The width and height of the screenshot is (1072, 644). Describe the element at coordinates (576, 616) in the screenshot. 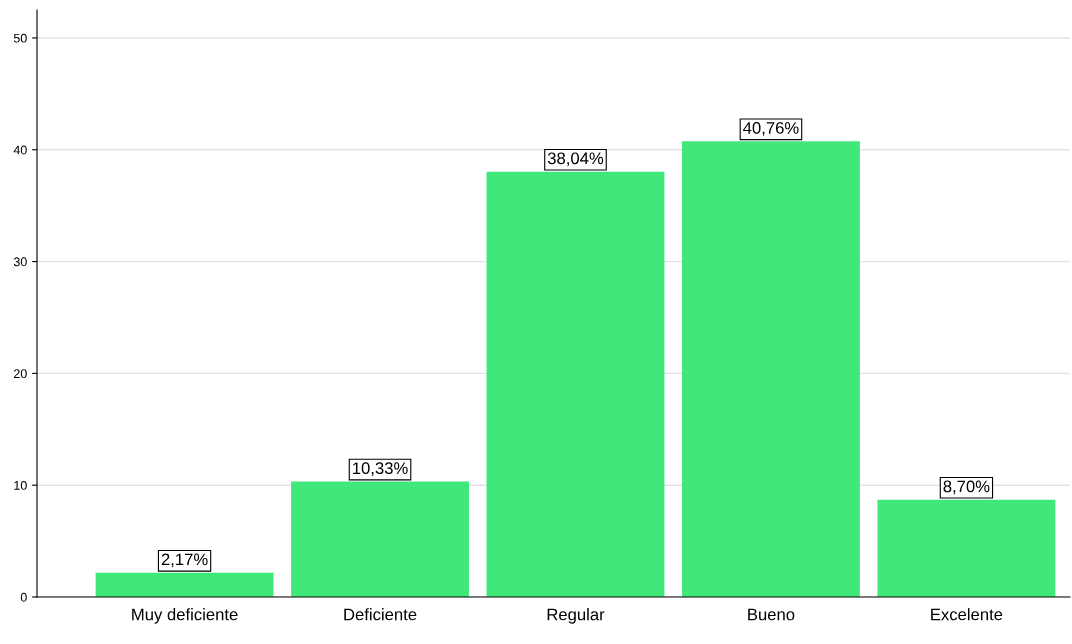

I see `x-tick-label: Regular` at that location.